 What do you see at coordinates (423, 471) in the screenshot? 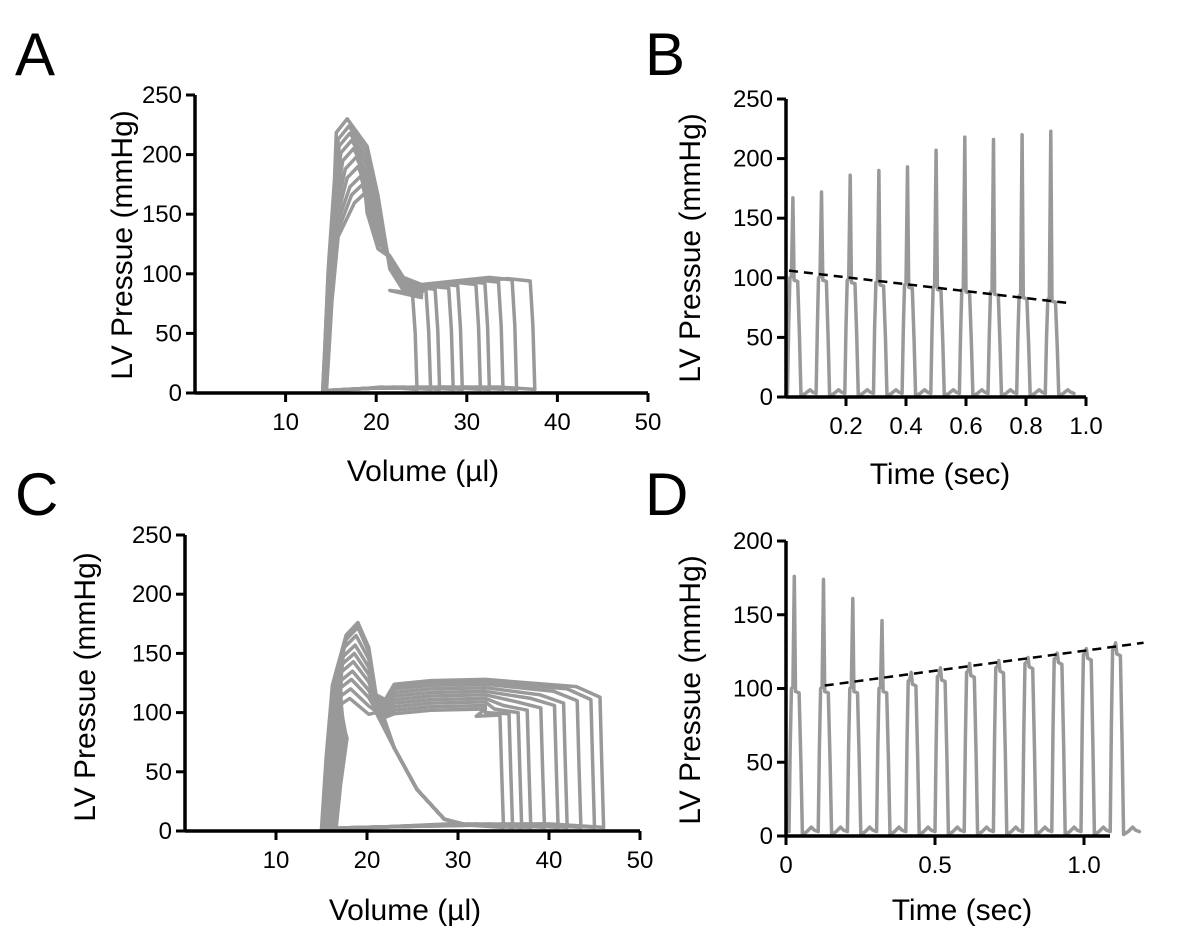
I see `panel-a-x-axis-title: Volume (µl)` at bounding box center [423, 471].